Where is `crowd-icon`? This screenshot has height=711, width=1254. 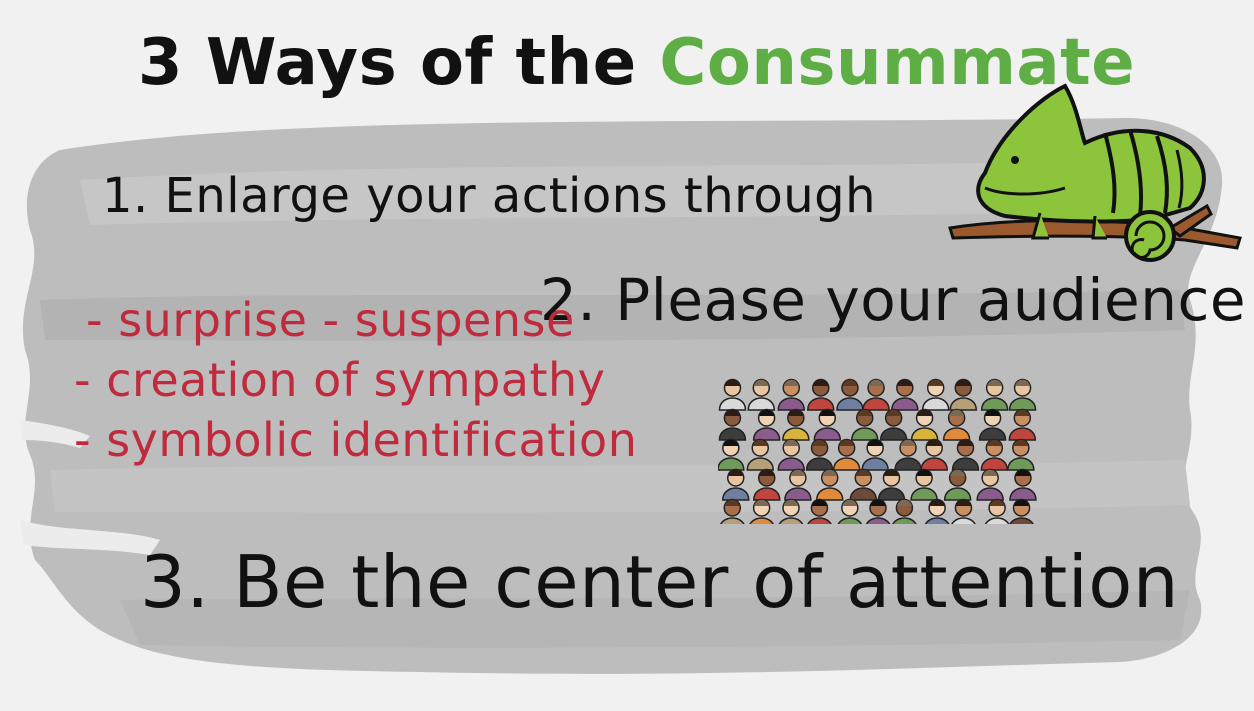 crowd-icon is located at coordinates (877, 451).